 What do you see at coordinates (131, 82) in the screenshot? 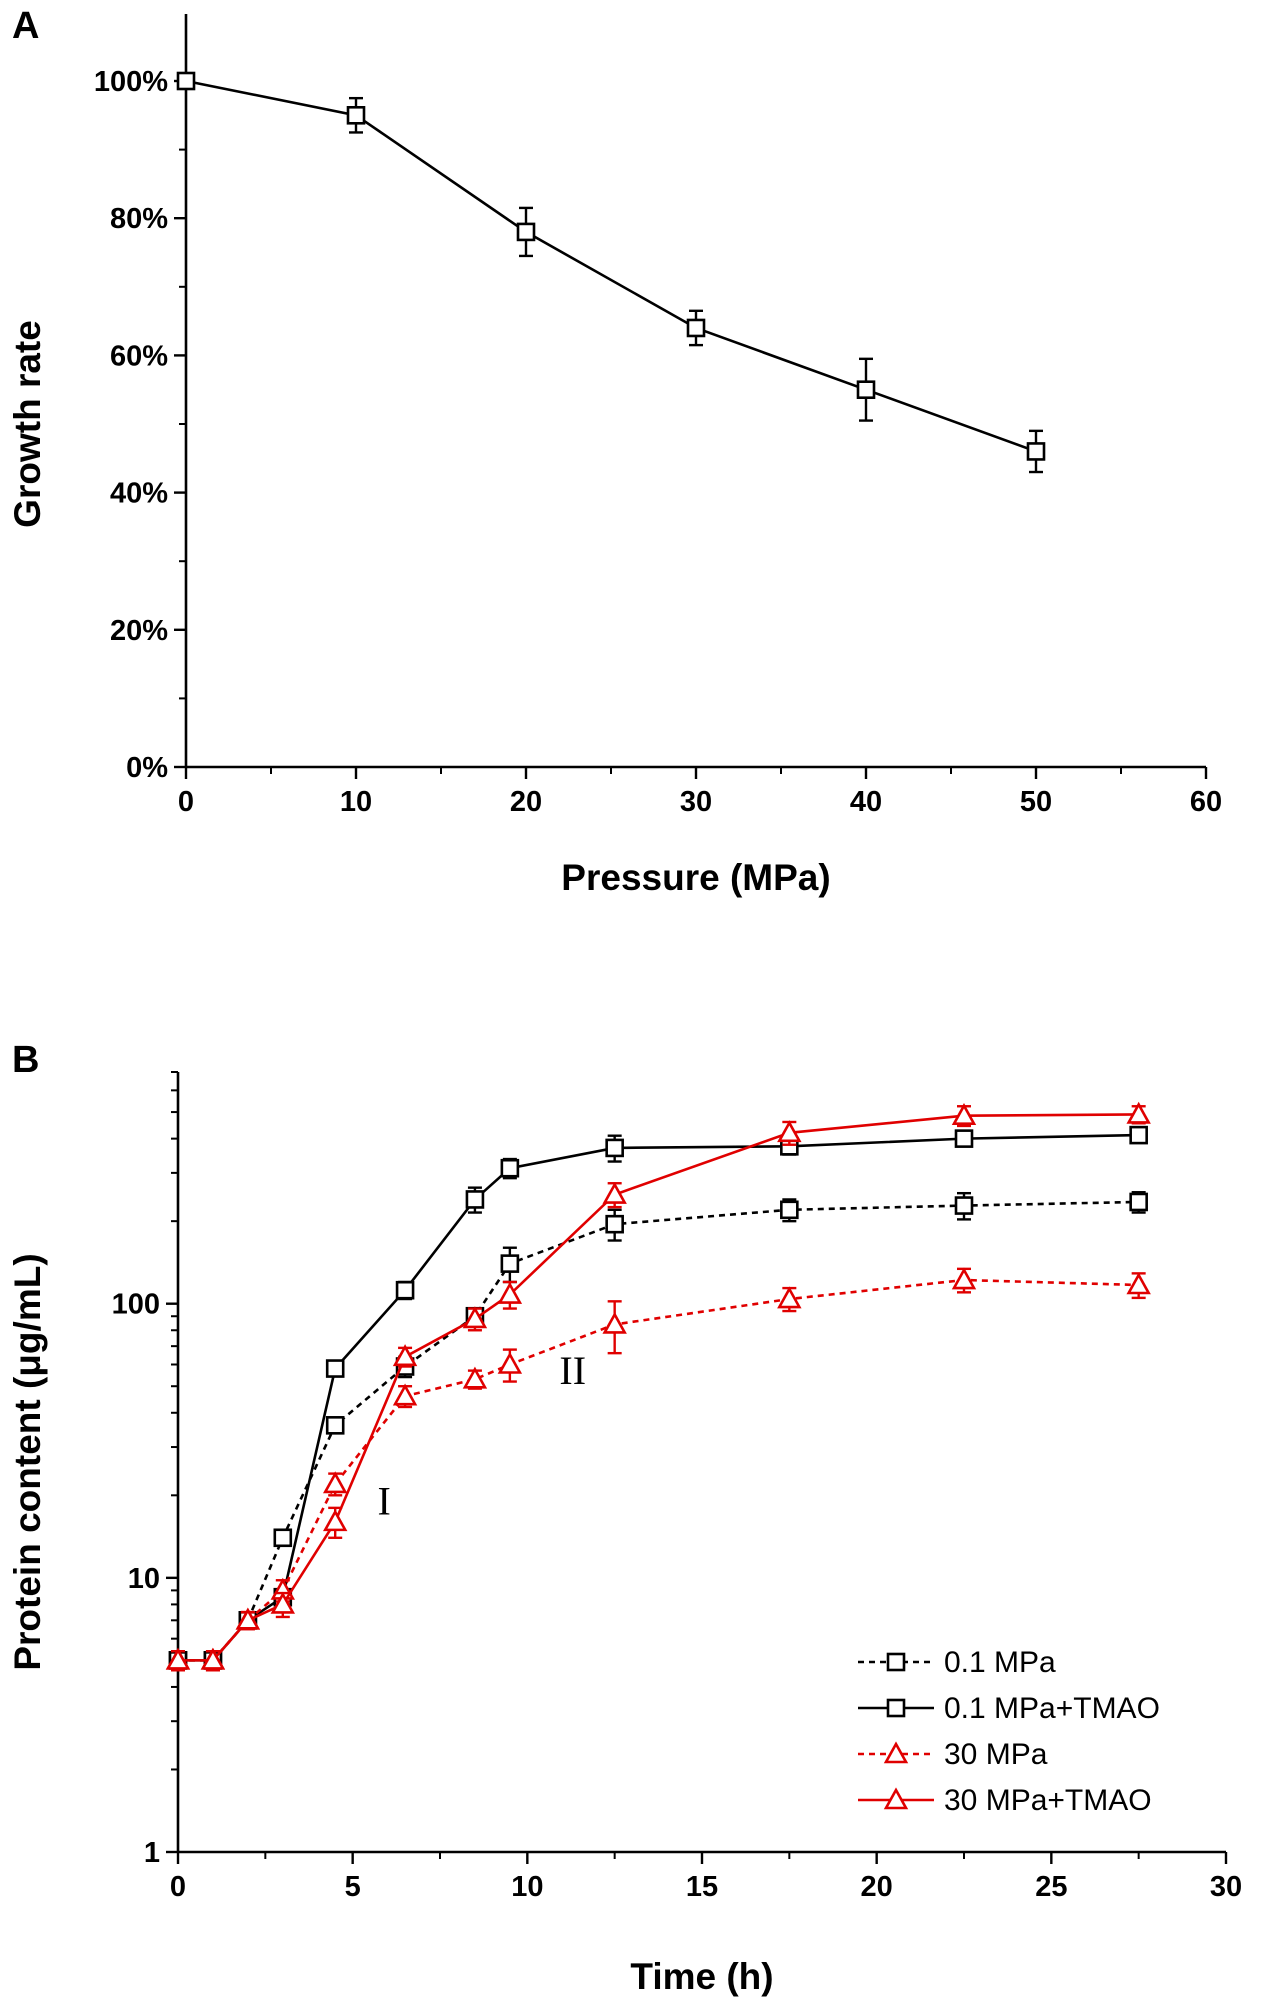
I see `y-tick-label: 100%` at bounding box center [131, 82].